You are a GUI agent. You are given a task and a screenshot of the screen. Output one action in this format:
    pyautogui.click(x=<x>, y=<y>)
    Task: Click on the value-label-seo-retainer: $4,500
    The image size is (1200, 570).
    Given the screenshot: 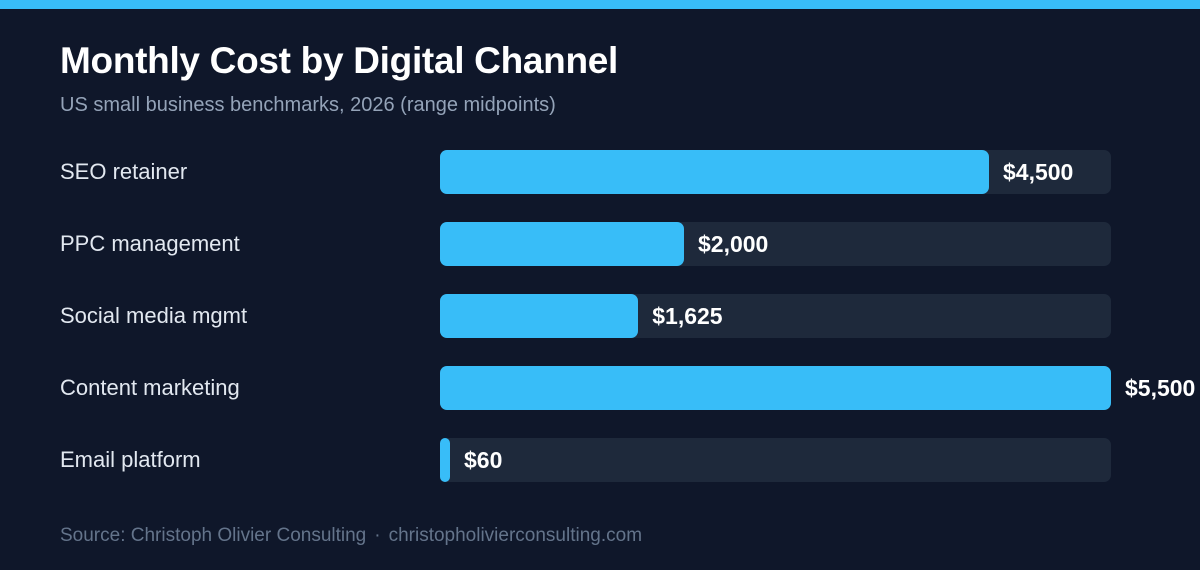 What is the action you would take?
    pyautogui.click(x=1038, y=172)
    